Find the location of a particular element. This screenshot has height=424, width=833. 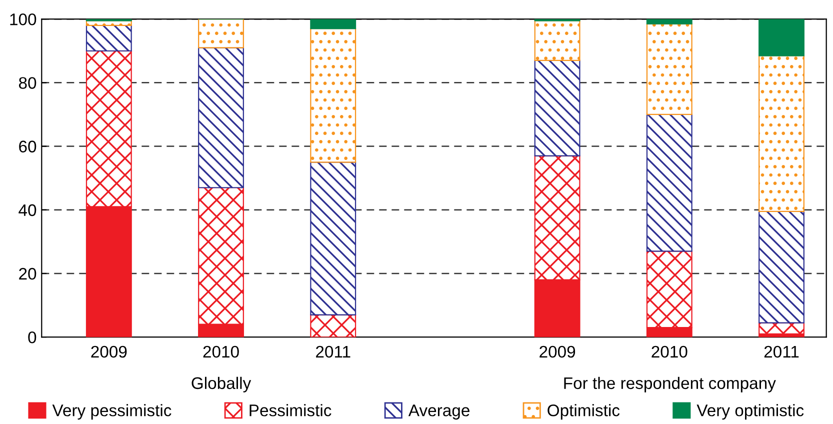

y-tick-label: 40 is located at coordinates (27, 210).